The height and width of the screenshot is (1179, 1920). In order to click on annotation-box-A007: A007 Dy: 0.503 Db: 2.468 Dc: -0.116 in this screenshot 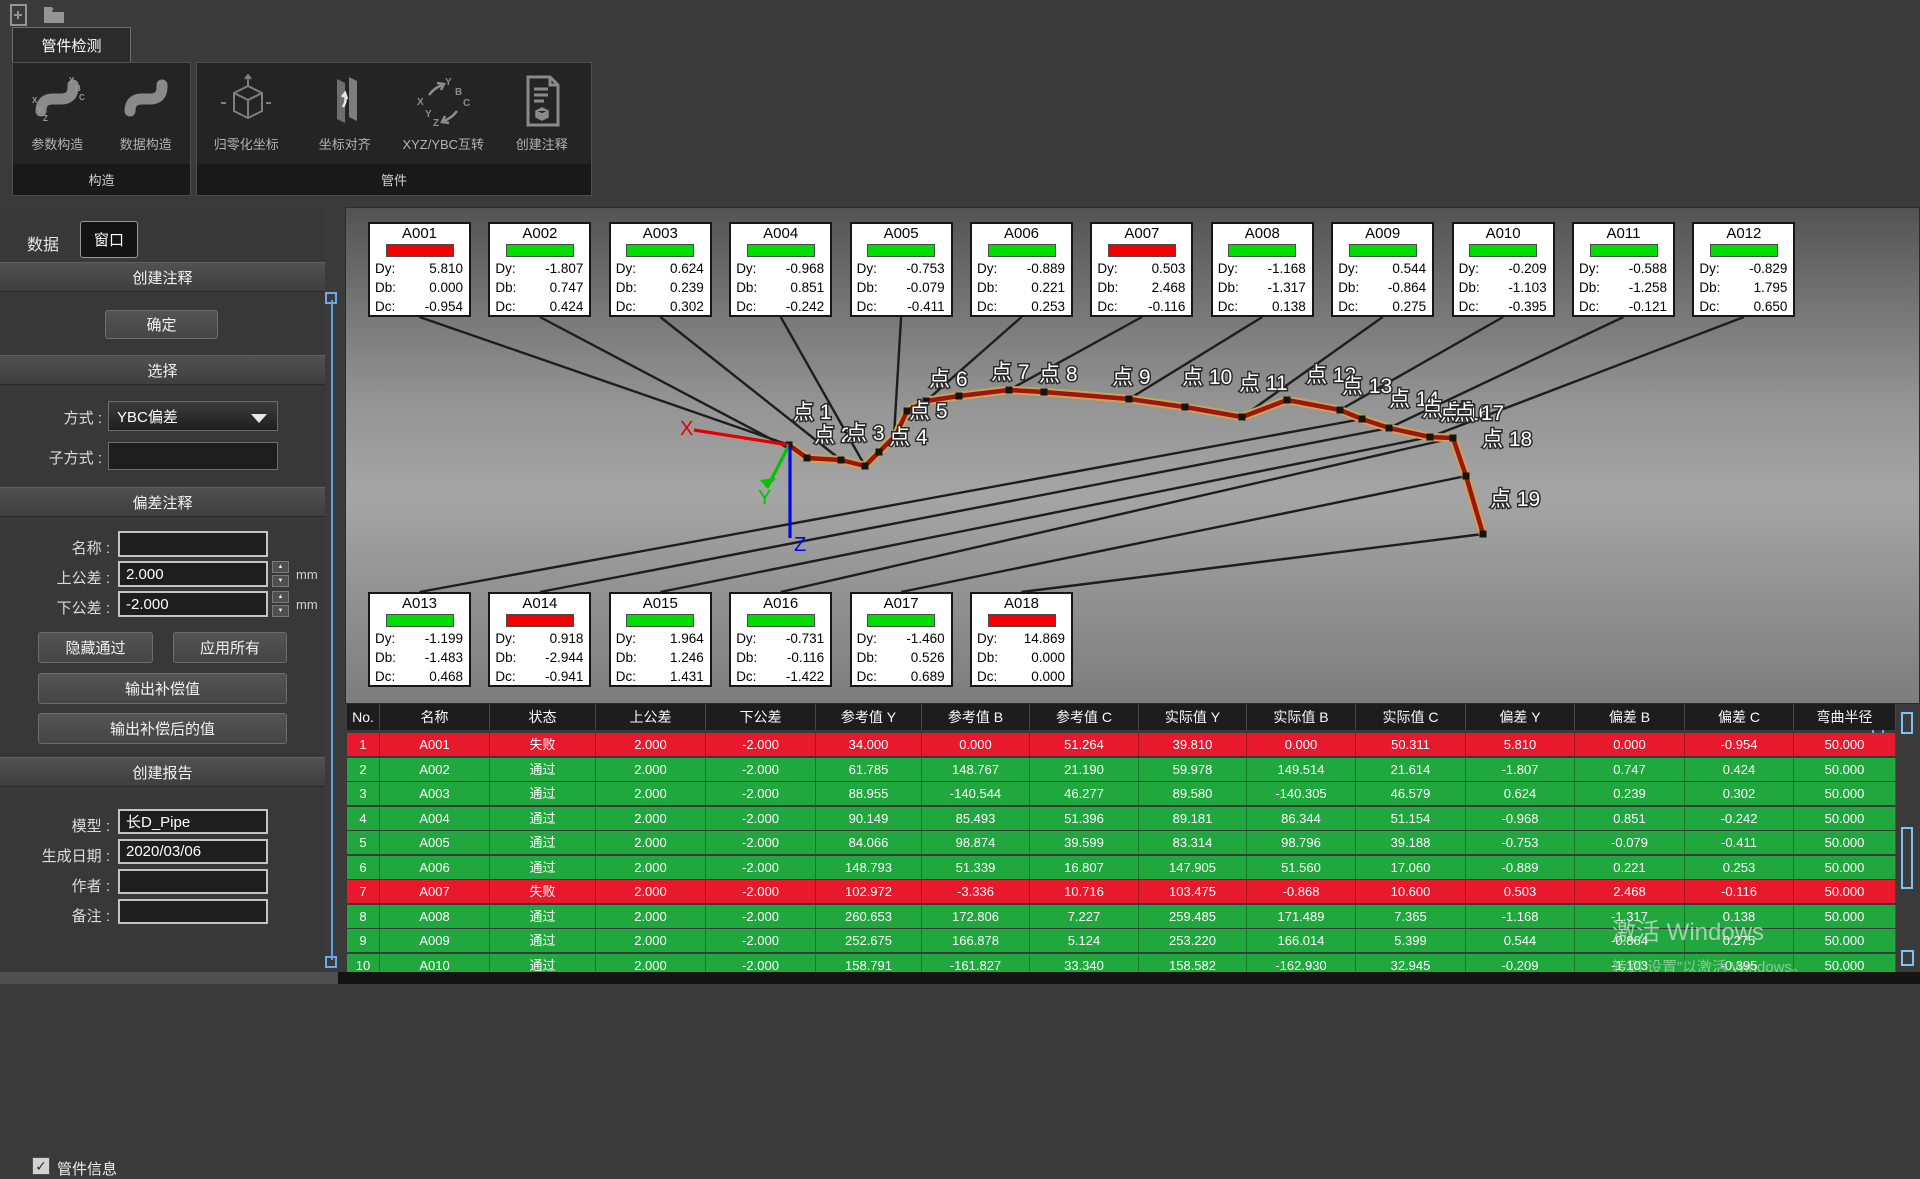, I will do `click(1142, 269)`.